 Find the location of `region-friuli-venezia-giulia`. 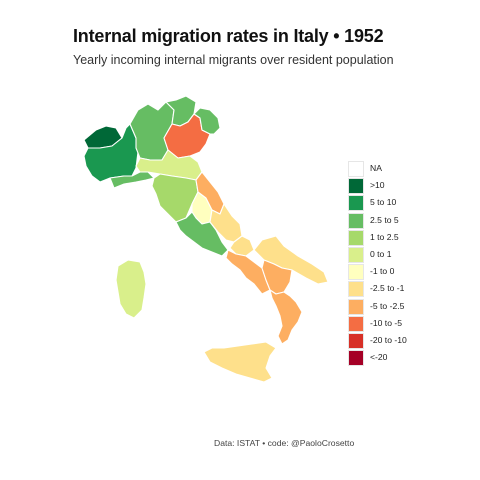

region-friuli-venezia-giulia is located at coordinates (207, 121).